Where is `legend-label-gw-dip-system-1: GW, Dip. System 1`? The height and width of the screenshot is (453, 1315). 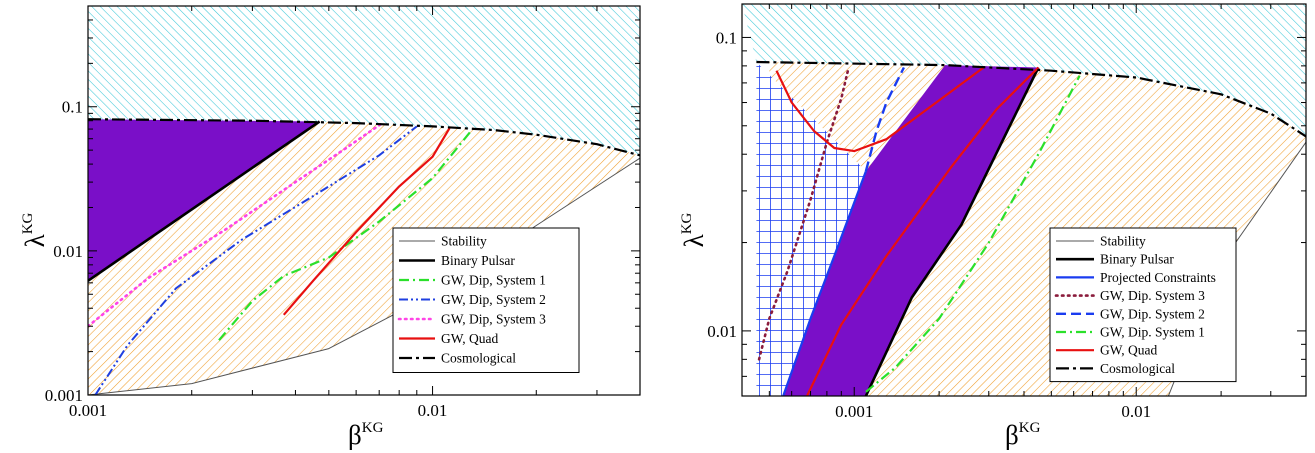 legend-label-gw-dip-system-1: GW, Dip. System 1 is located at coordinates (1152, 332).